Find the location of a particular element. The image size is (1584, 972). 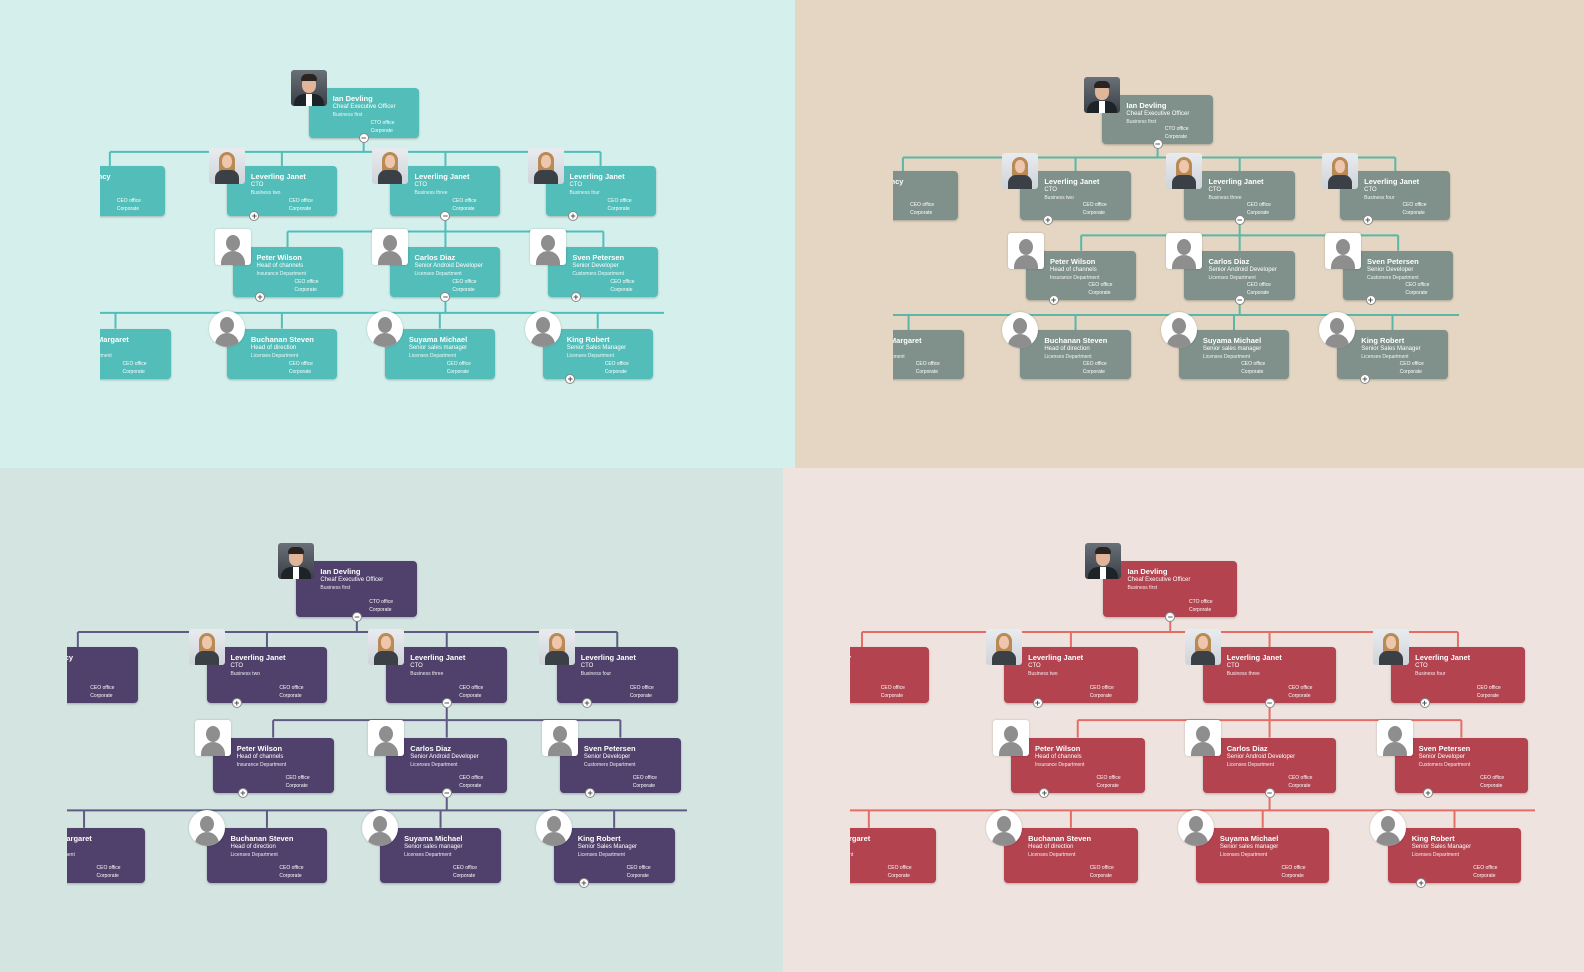

employee-name: King Robert is located at coordinates (1433, 838).